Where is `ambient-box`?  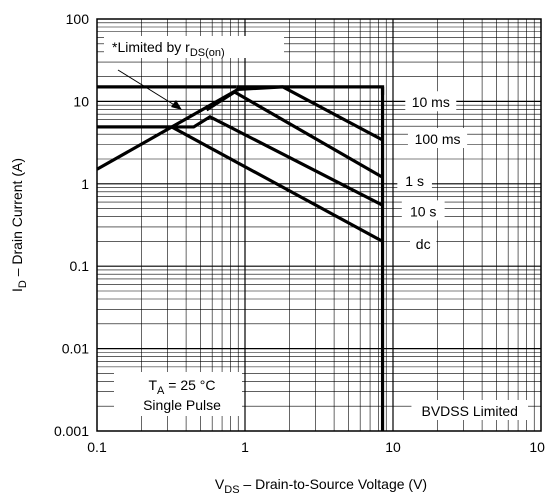 ambient-box is located at coordinates (178, 394).